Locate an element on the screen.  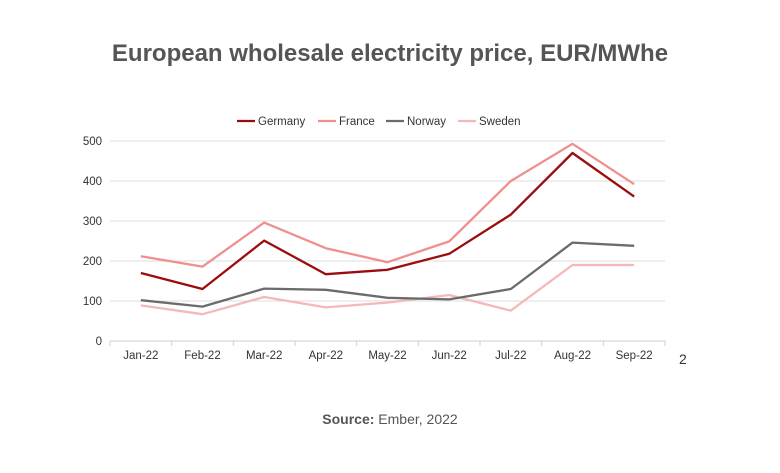
y-tick-label: 200 is located at coordinates (92, 262).